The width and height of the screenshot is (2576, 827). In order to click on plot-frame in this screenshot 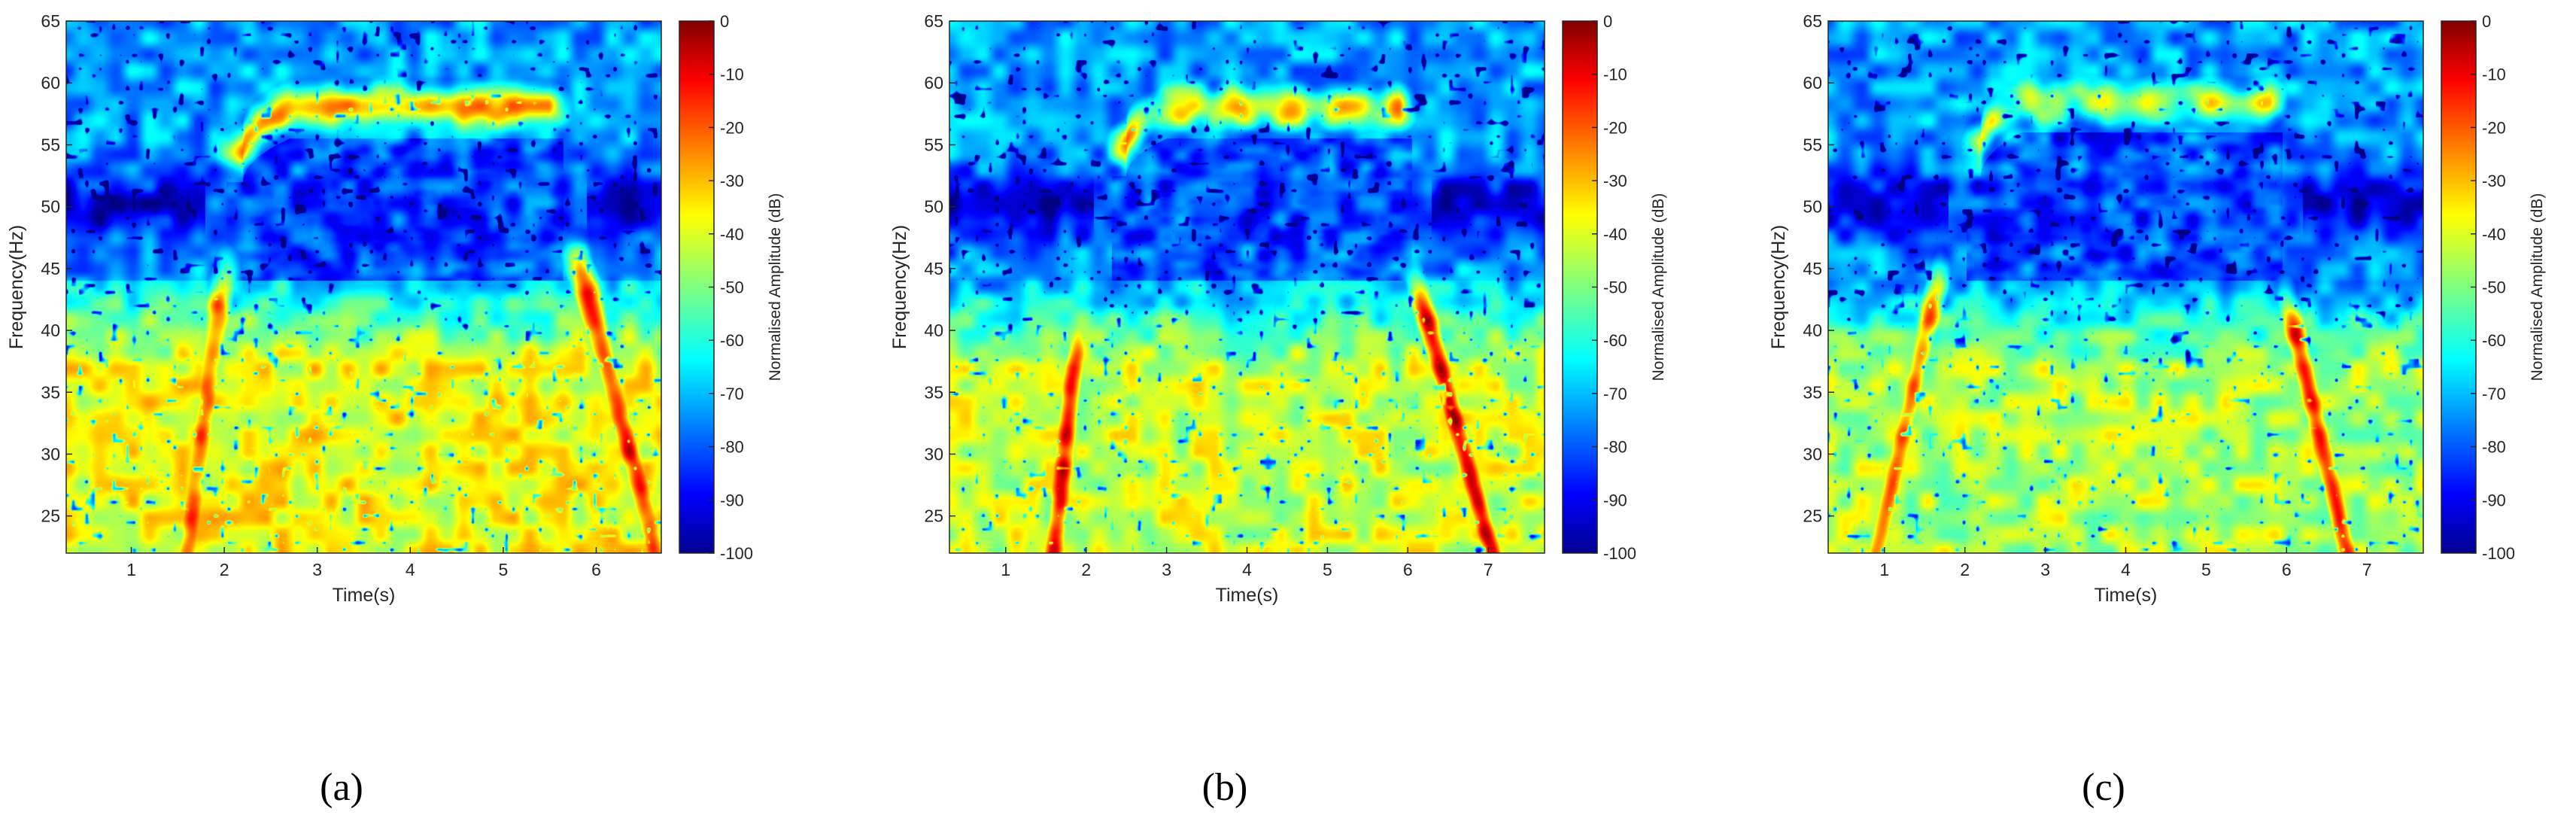, I will do `click(363, 287)`.